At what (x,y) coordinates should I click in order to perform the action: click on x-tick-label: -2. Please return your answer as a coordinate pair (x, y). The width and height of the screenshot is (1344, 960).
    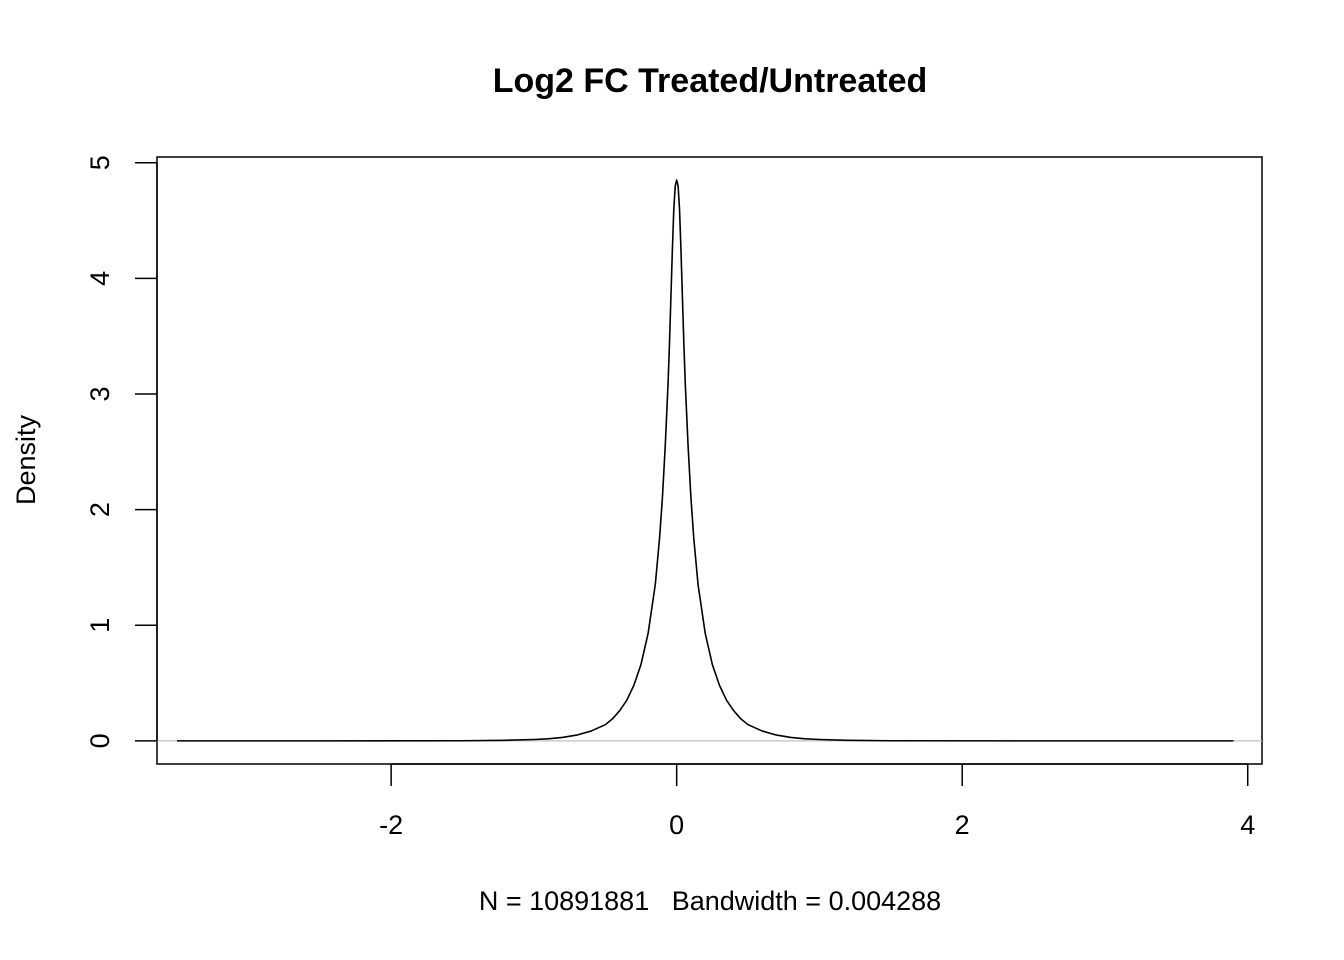
    Looking at the image, I should click on (391, 825).